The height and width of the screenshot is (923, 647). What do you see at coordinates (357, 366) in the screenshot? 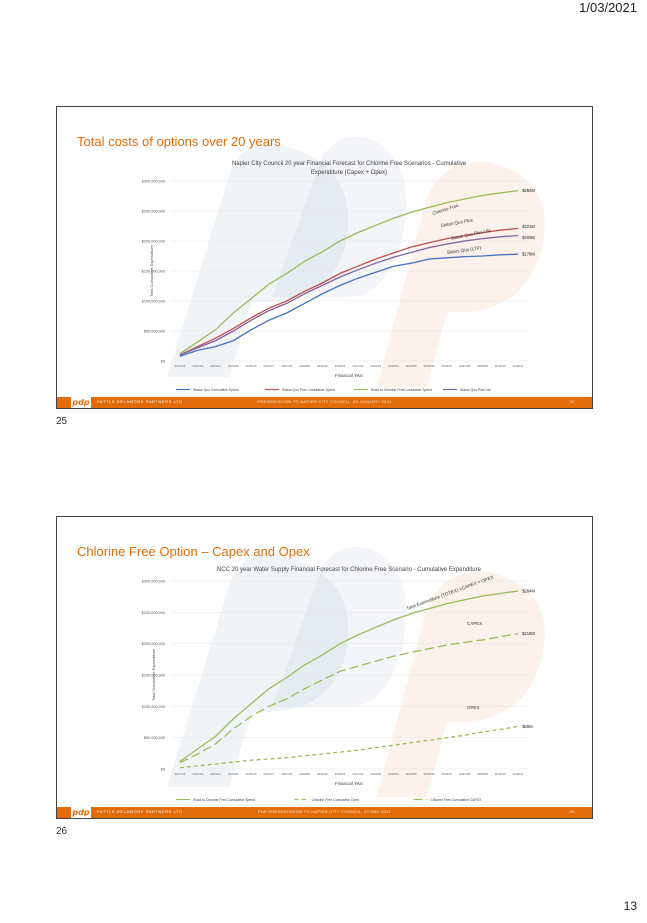
I see `x-tick-label: 2031/32` at bounding box center [357, 366].